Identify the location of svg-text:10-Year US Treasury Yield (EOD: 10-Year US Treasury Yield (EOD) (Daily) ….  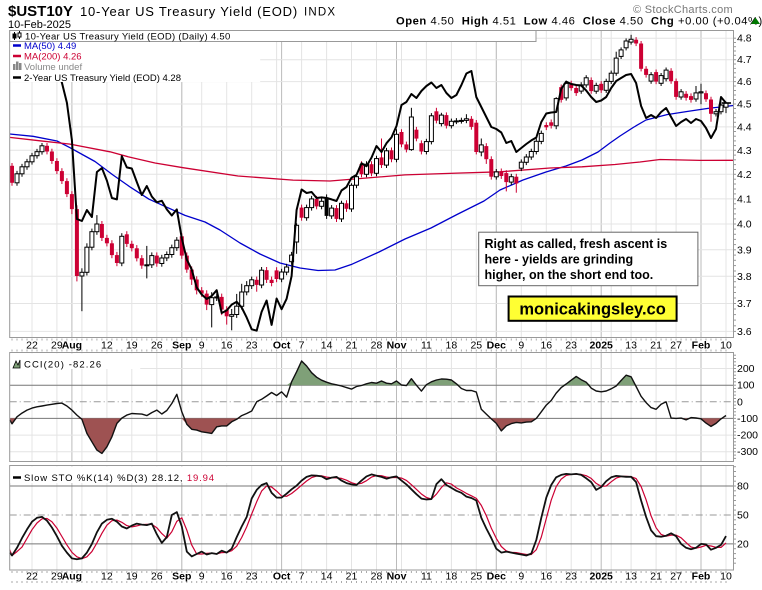
(128, 37).